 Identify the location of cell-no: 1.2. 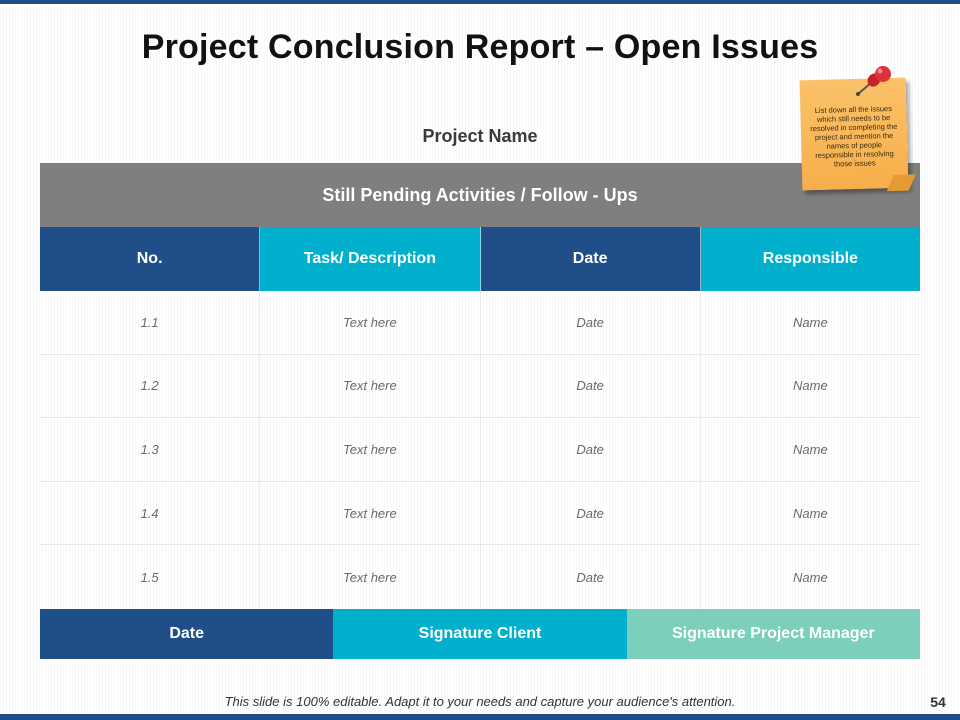
(150, 386).